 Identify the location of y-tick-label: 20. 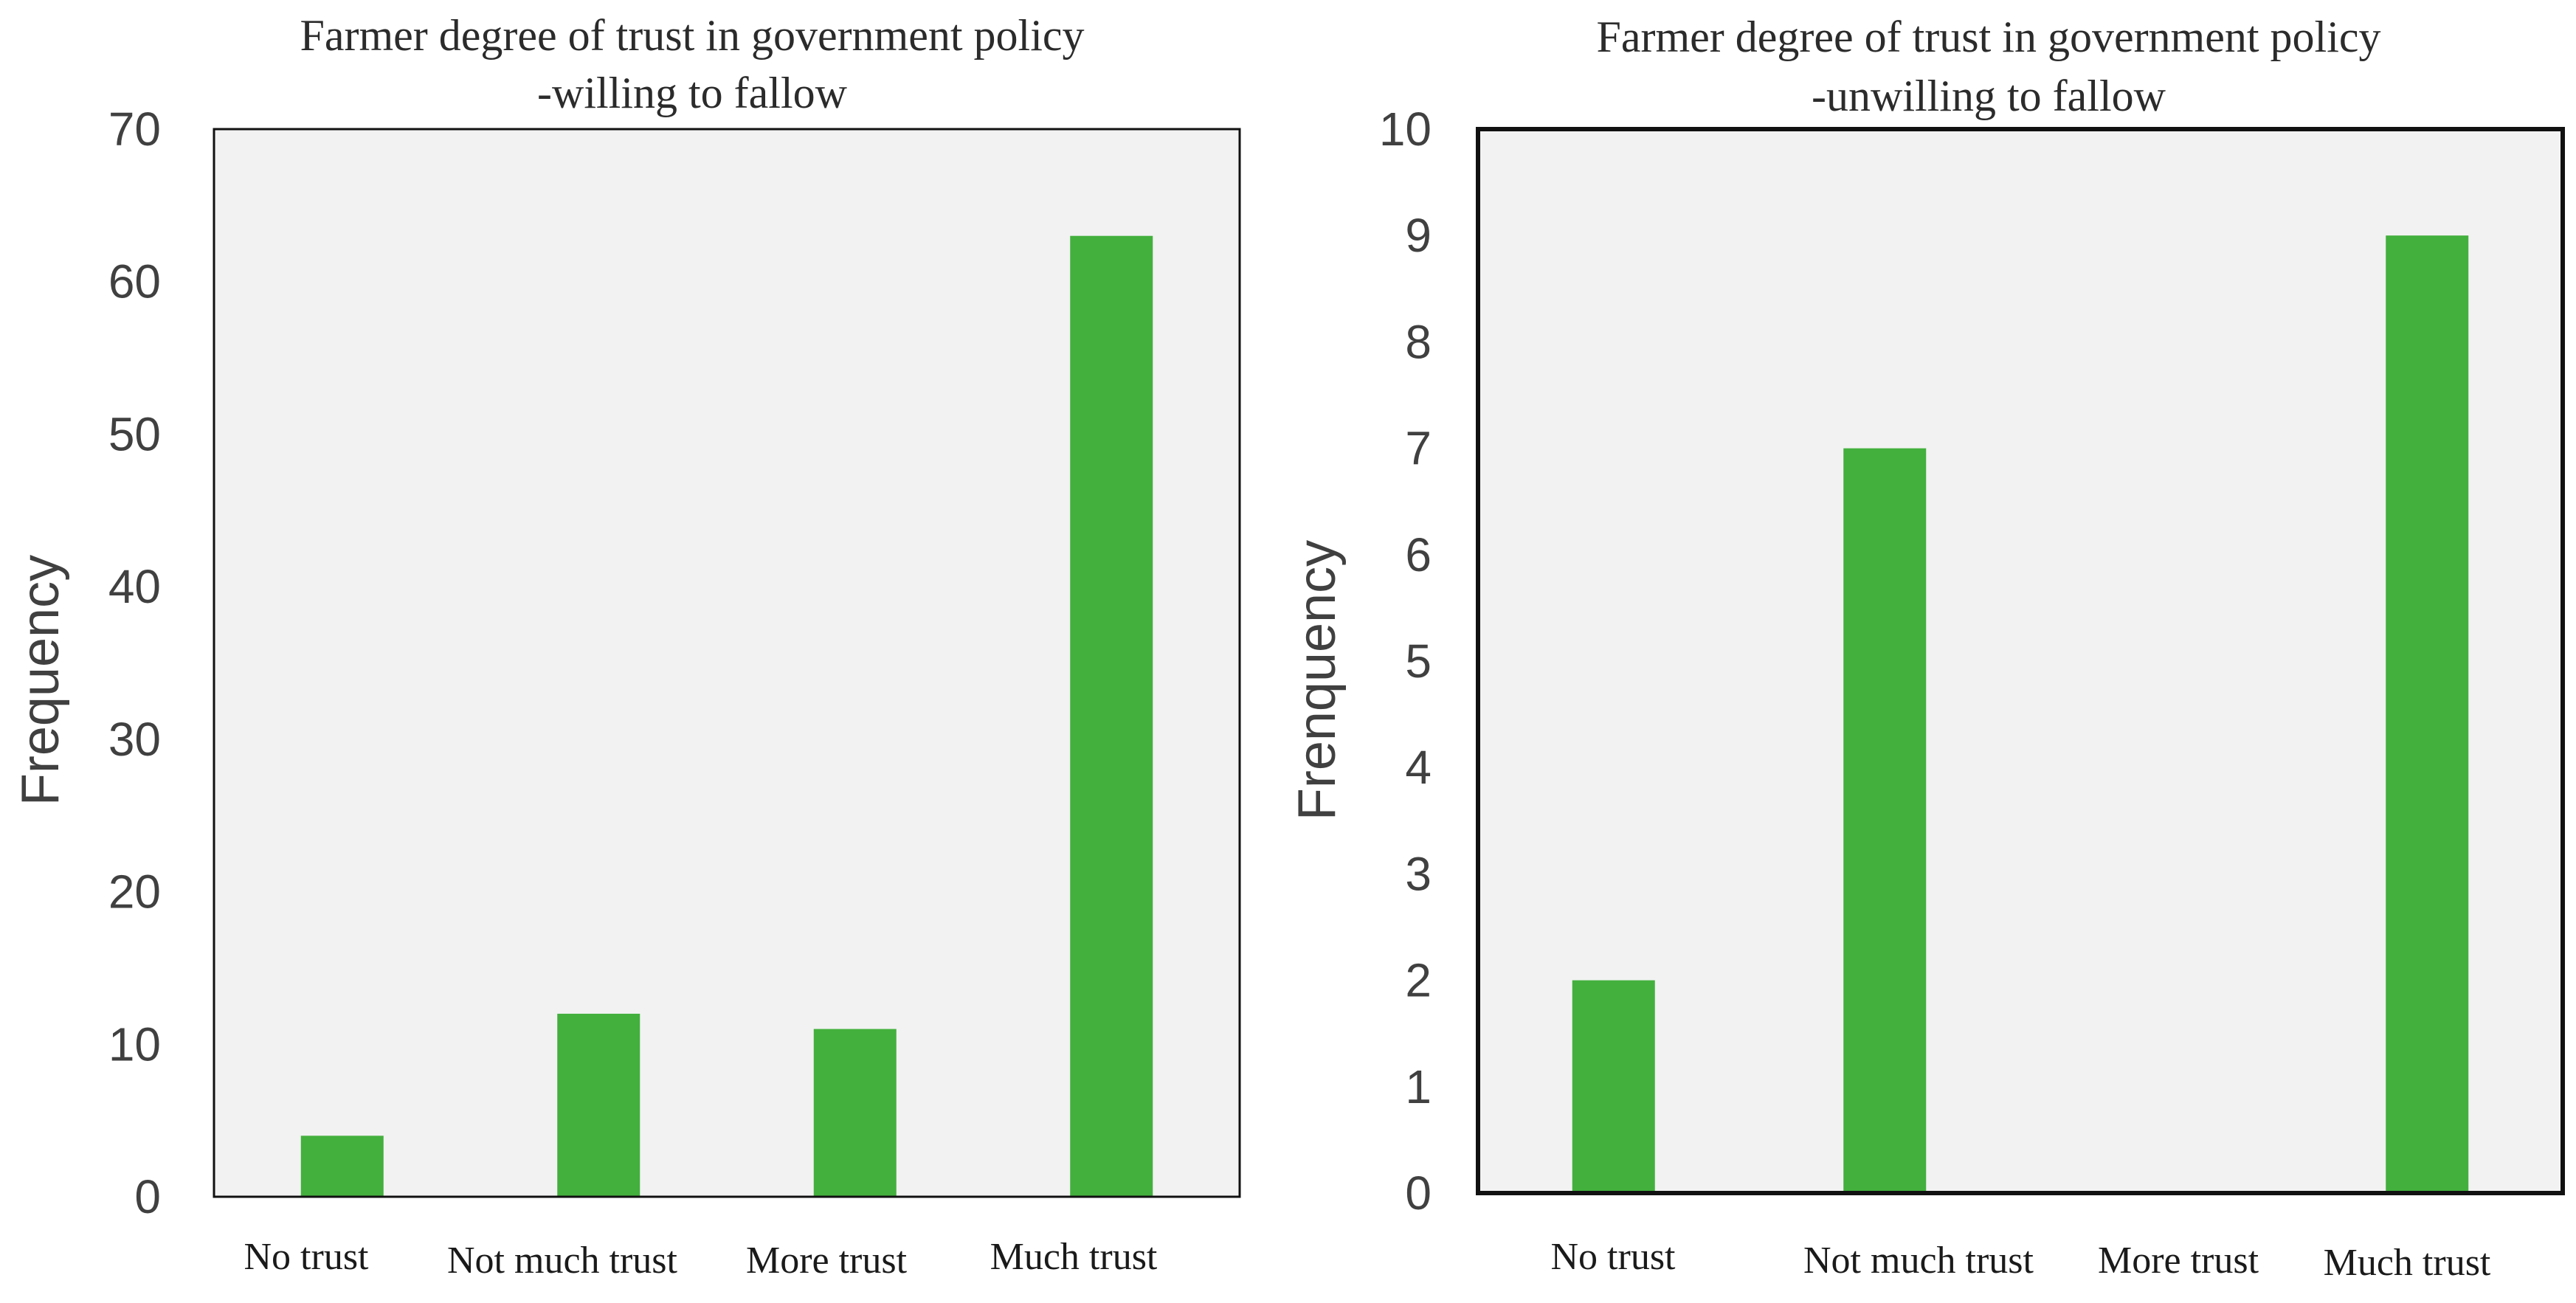
(134, 892).